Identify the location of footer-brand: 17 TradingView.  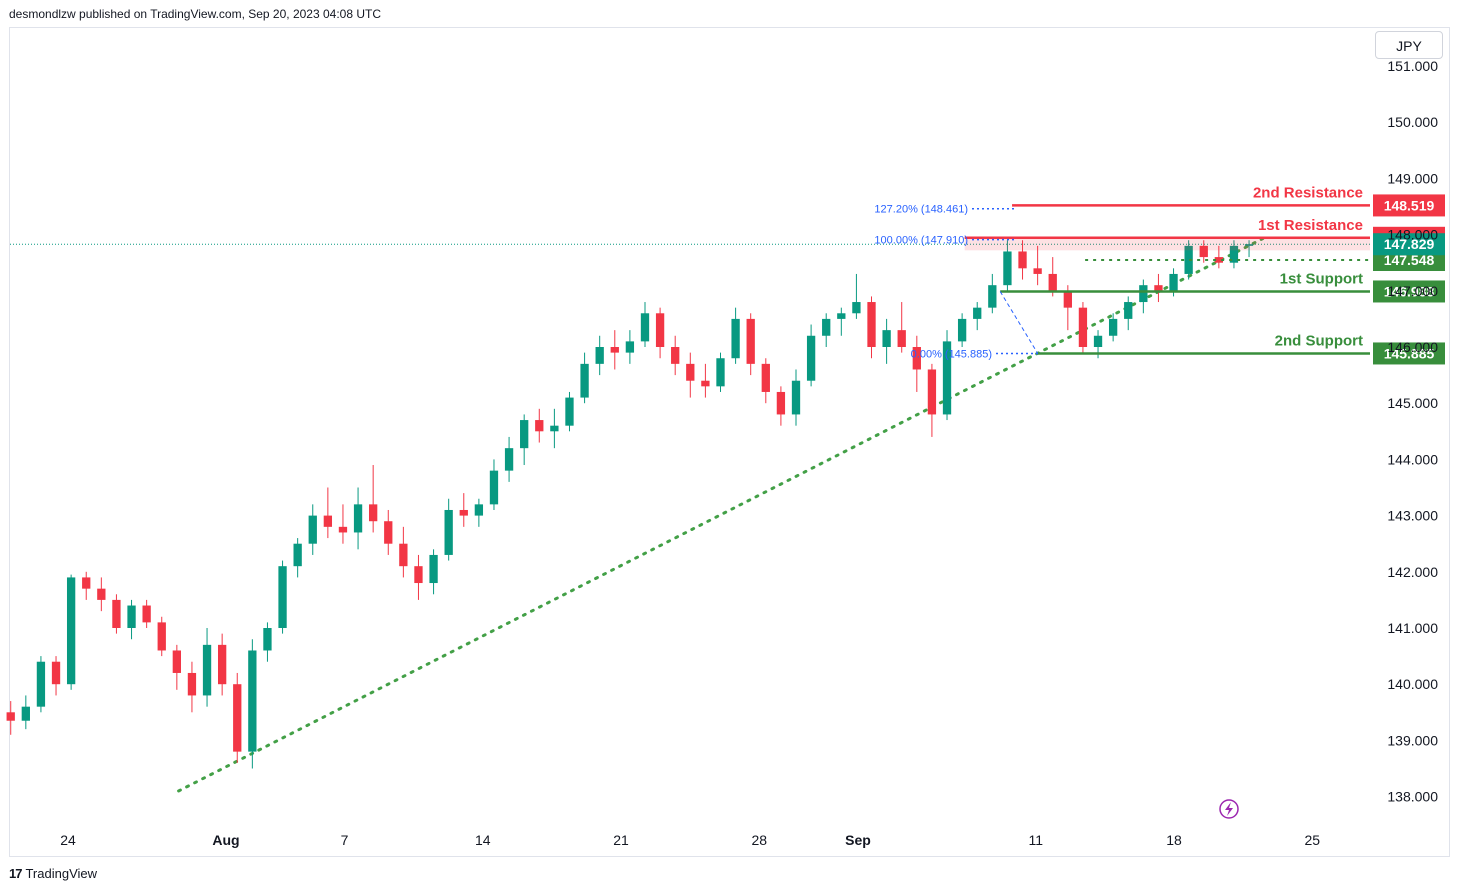
(53, 873).